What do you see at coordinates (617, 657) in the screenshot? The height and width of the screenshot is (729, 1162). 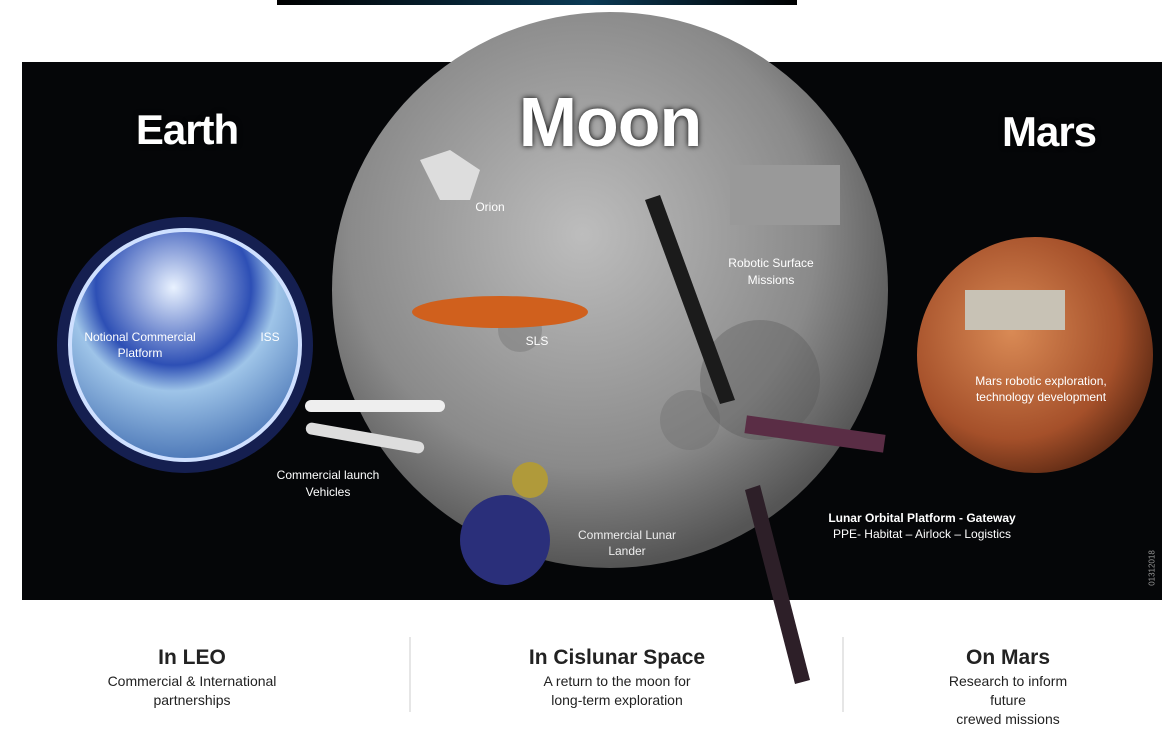 I see `column-title: In Cislunar Space` at bounding box center [617, 657].